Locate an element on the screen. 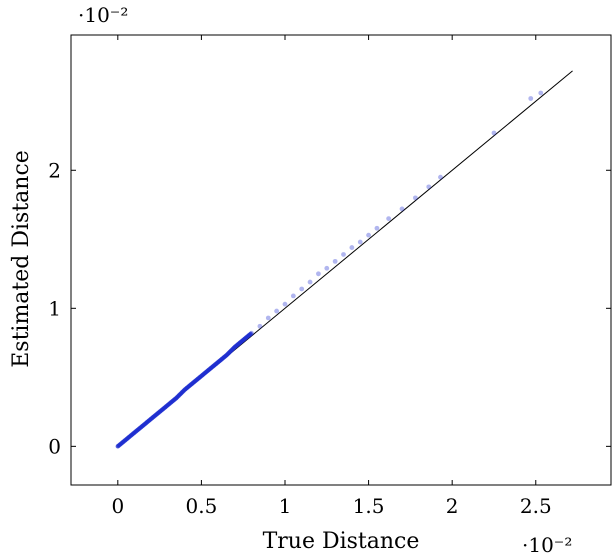 The height and width of the screenshot is (560, 612). x-tick-label: 1 is located at coordinates (285, 506).